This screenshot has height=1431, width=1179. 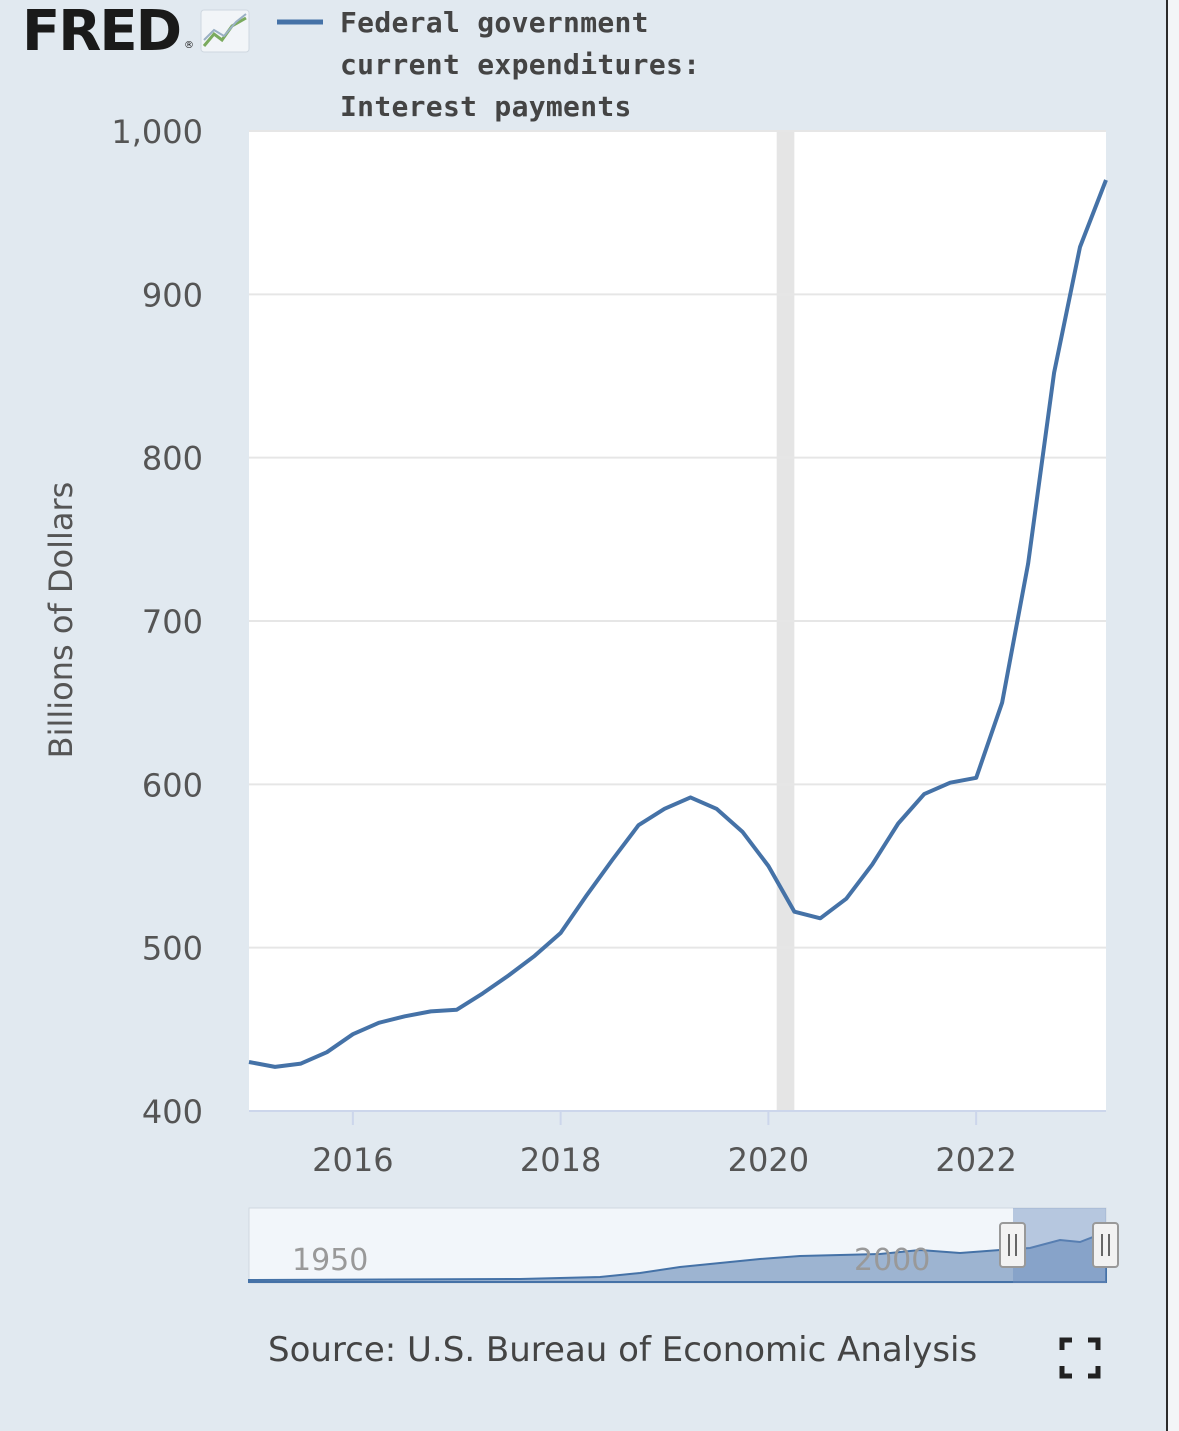 What do you see at coordinates (352, 1160) in the screenshot?
I see `x-tick-label-2016: 2016` at bounding box center [352, 1160].